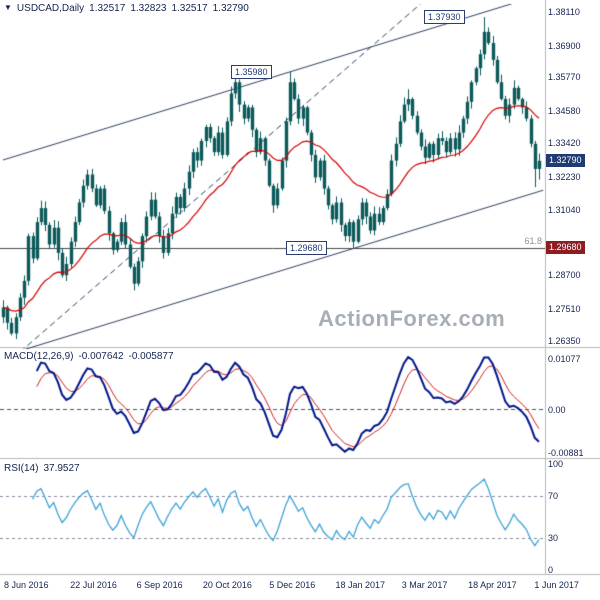 Image resolution: width=600 pixels, height=600 pixels. What do you see at coordinates (556, 585) in the screenshot?
I see `x-axis-date: 1 Jun 2017` at bounding box center [556, 585].